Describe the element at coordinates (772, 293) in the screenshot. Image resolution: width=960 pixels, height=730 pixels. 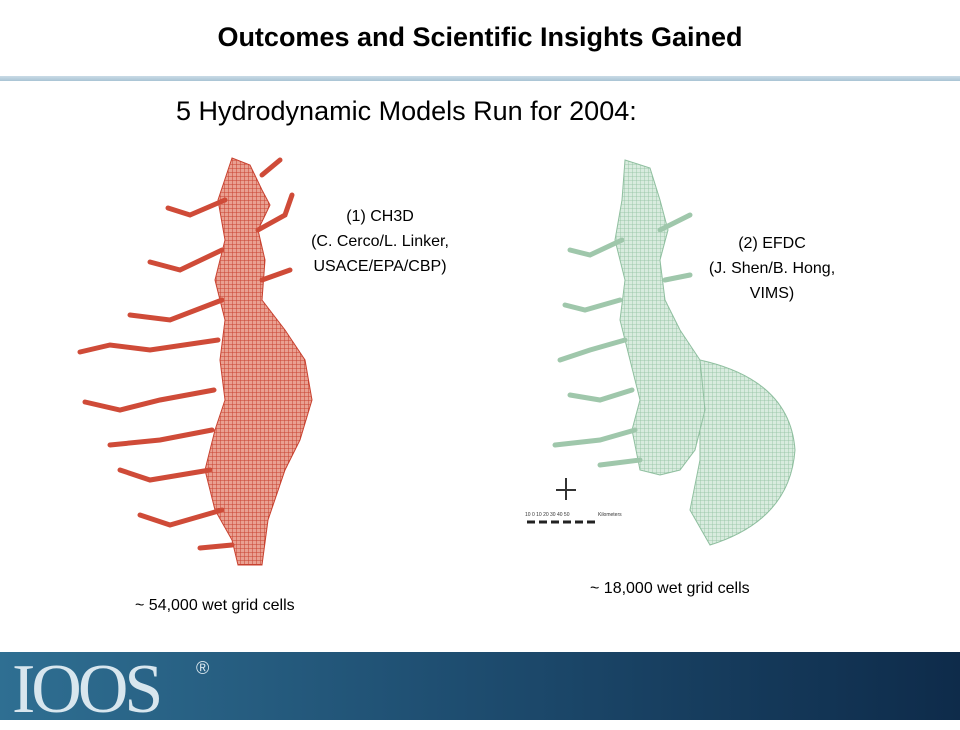
I see `label-line: VIMS)` at that location.